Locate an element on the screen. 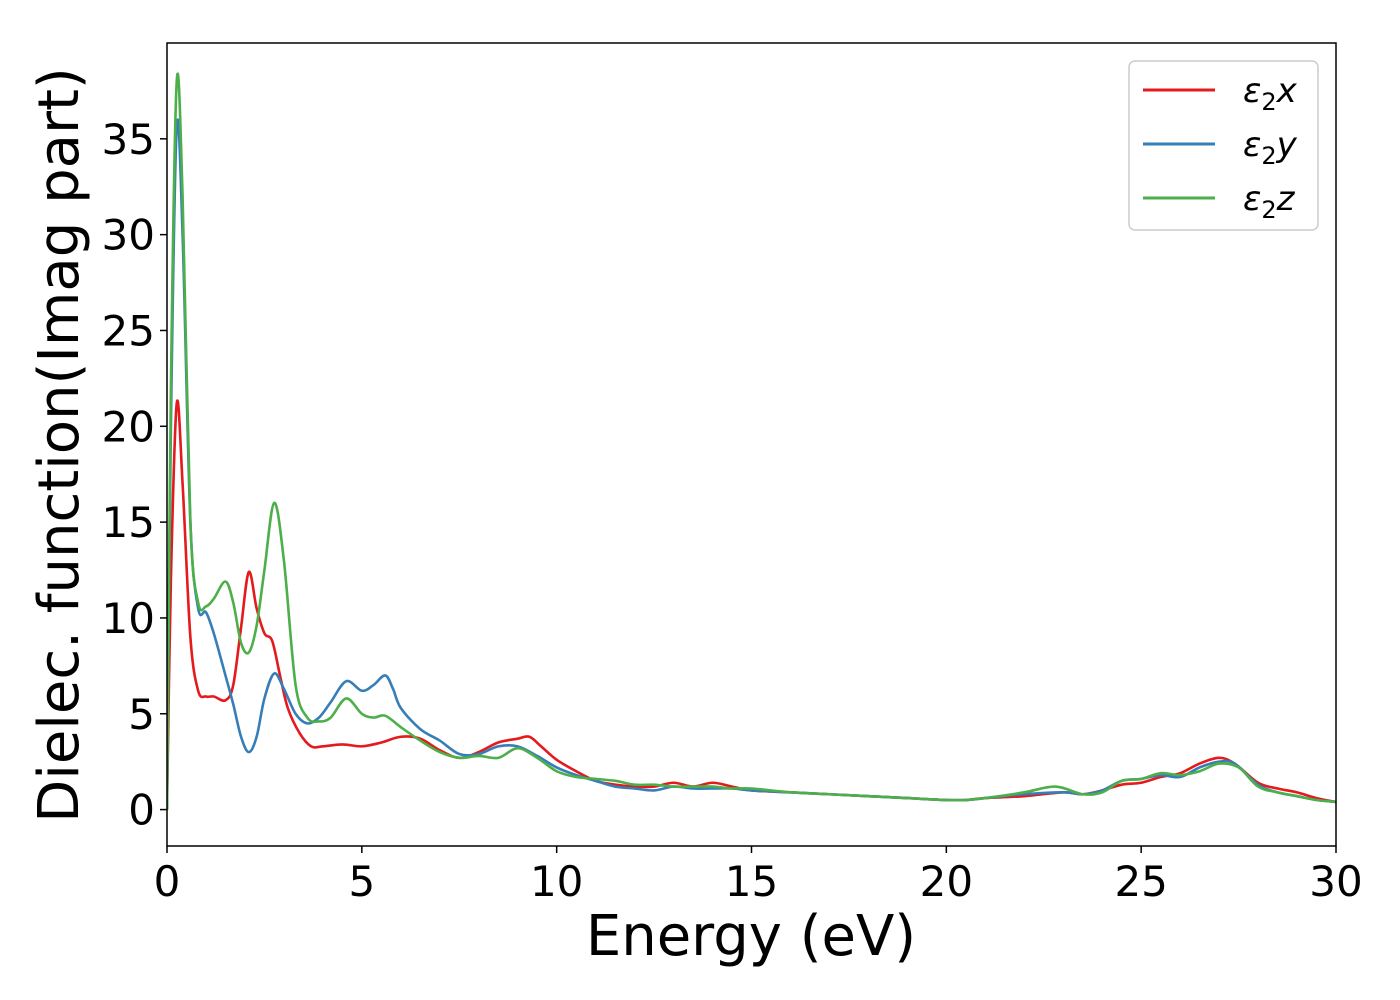 Image resolution: width=1400 pixels, height=1000 pixels. legend-label-z: ε2z is located at coordinates (1269, 201).